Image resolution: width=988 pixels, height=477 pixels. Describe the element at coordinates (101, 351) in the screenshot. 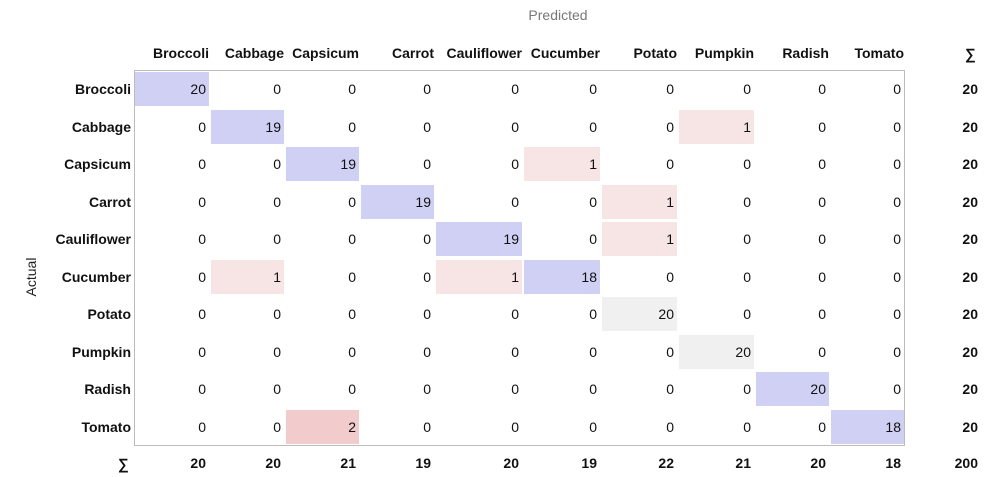

I see `row-label: Pumpkin` at that location.